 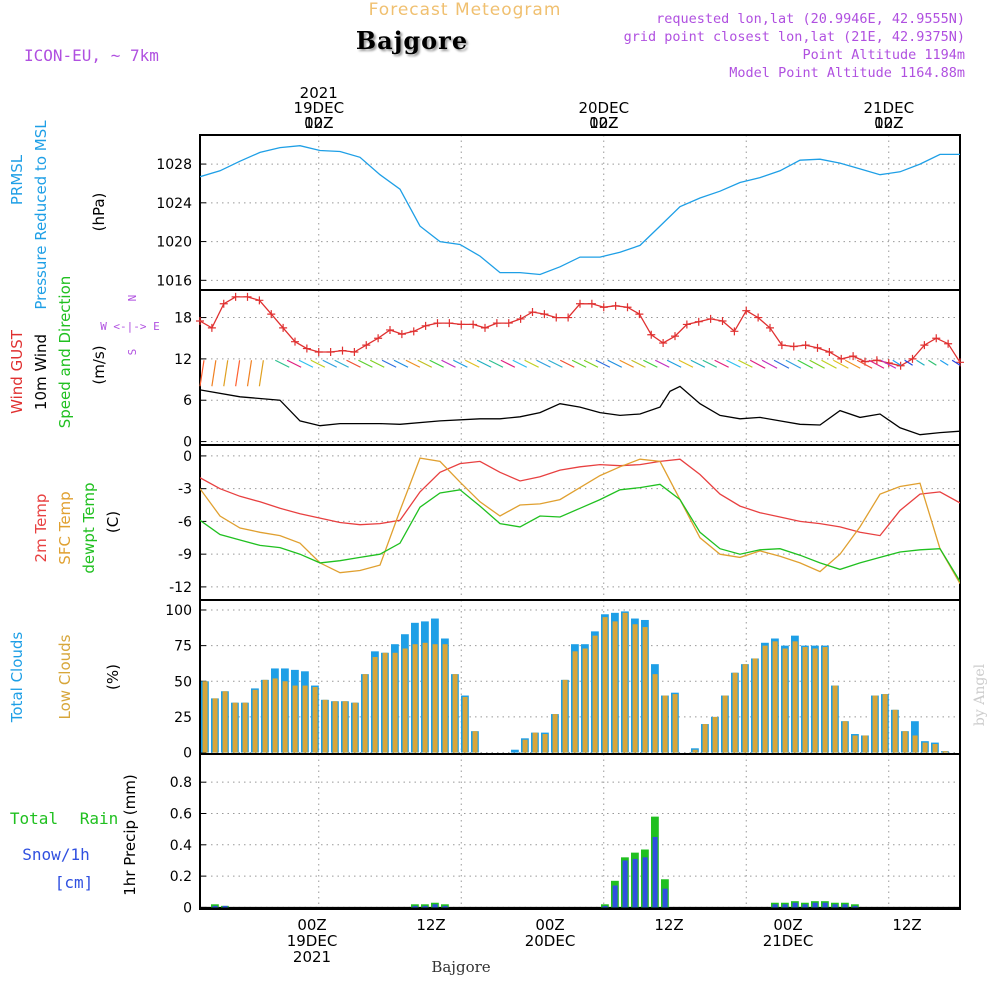 I want to click on top-date-label: 00Z, so click(x=603, y=123).